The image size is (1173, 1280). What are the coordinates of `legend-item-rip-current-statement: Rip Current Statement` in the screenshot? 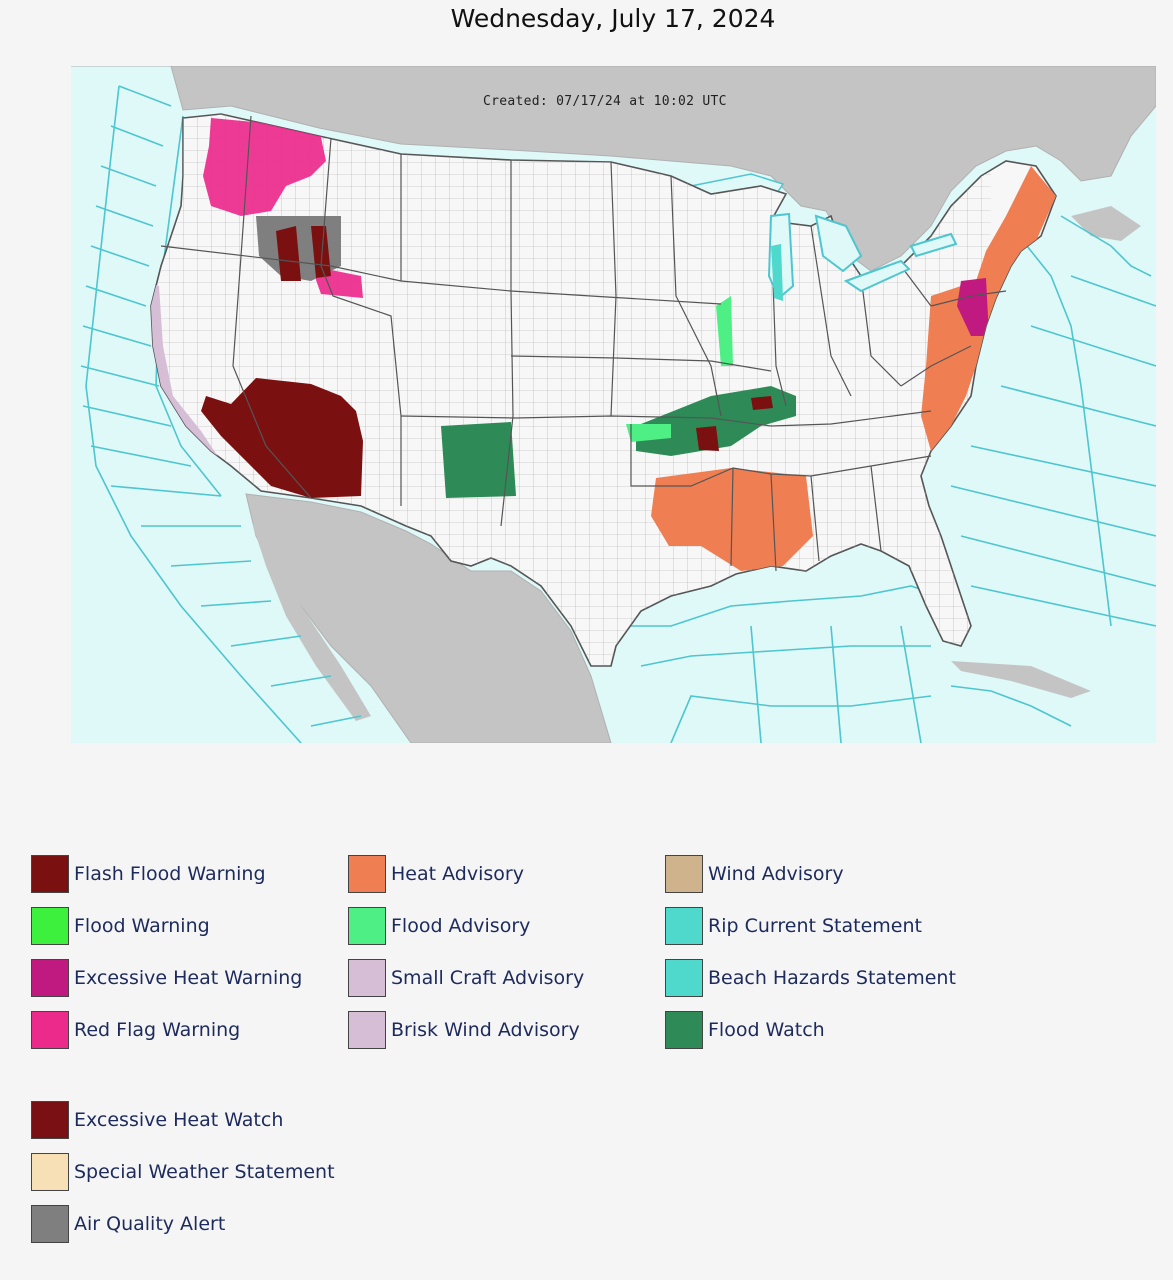 It's located at (793, 926).